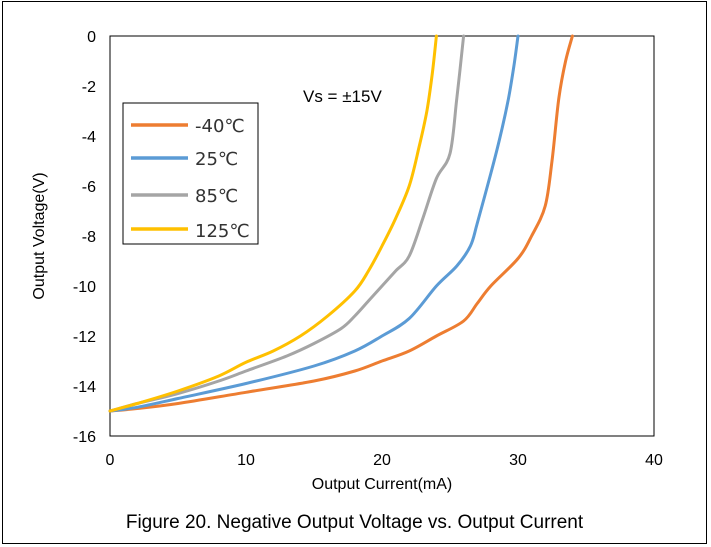  Describe the element at coordinates (84, 337) in the screenshot. I see `y-tick-label: -12` at that location.